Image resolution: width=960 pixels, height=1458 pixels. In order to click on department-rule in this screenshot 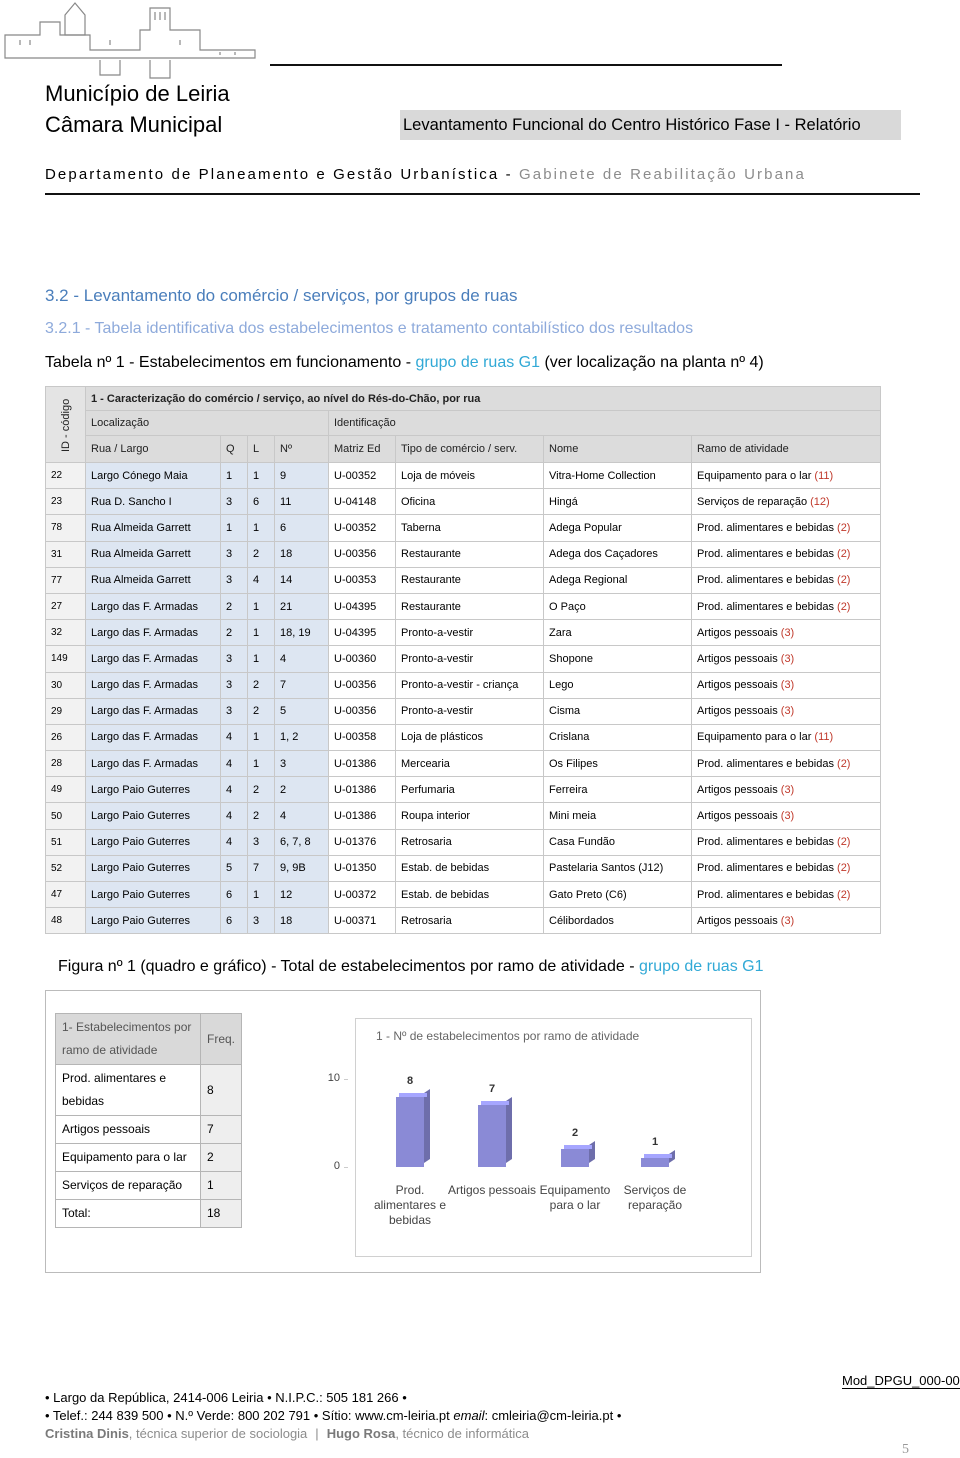, I will do `click(482, 194)`.